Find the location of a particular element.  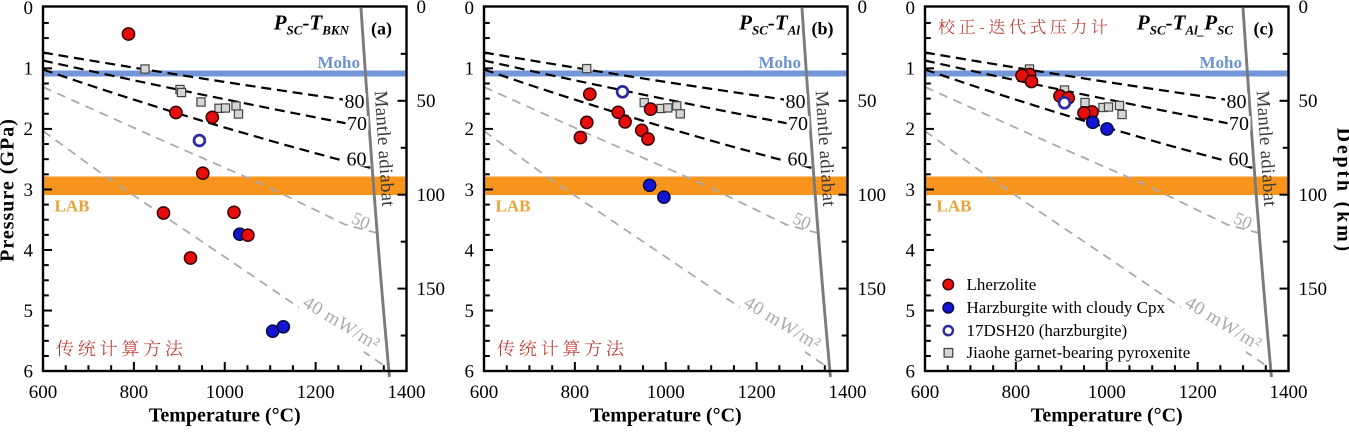

svg-text: Harzburgite with cloudy Cpx is located at coordinates (1066, 307).